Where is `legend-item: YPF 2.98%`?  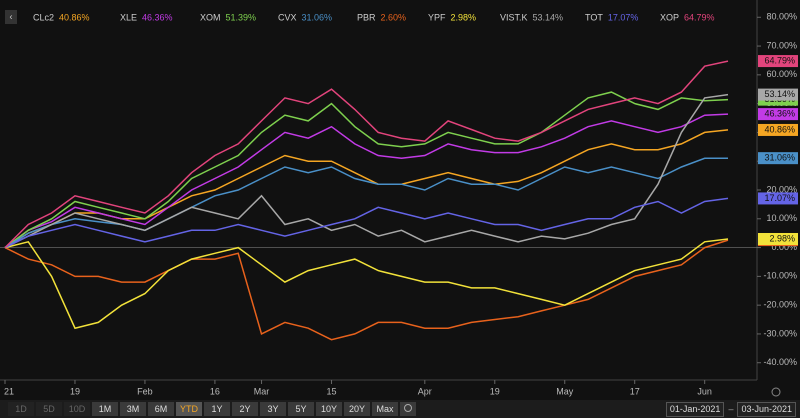 legend-item: YPF 2.98% is located at coordinates (452, 17).